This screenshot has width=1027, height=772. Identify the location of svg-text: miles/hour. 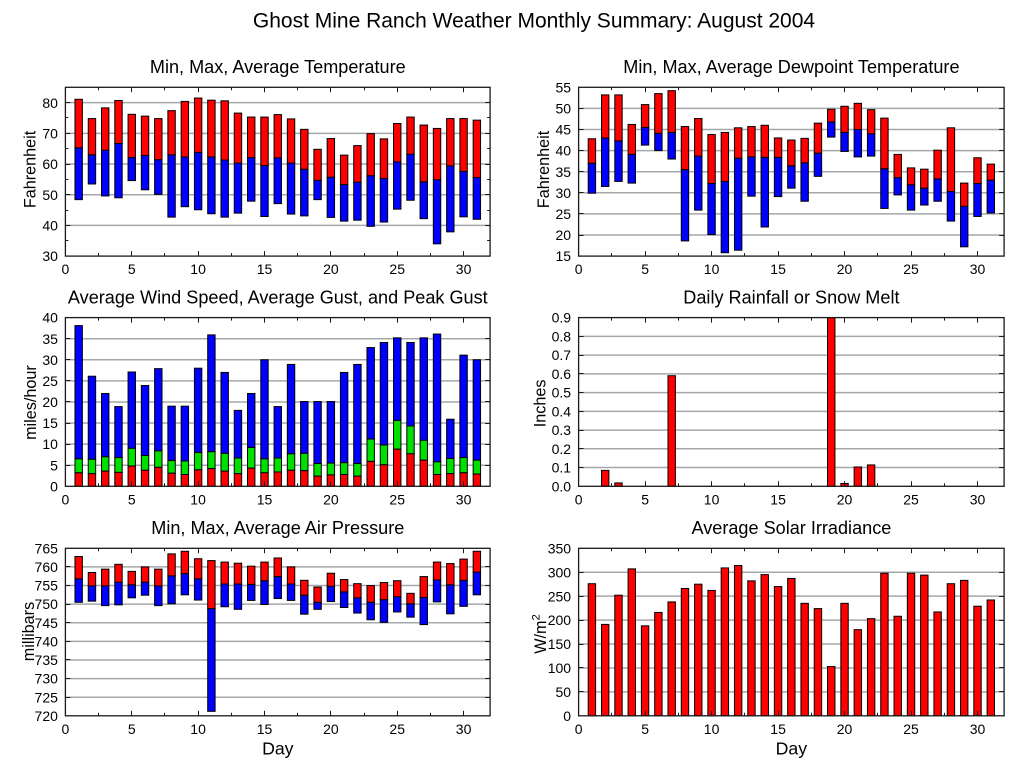
(31, 402).